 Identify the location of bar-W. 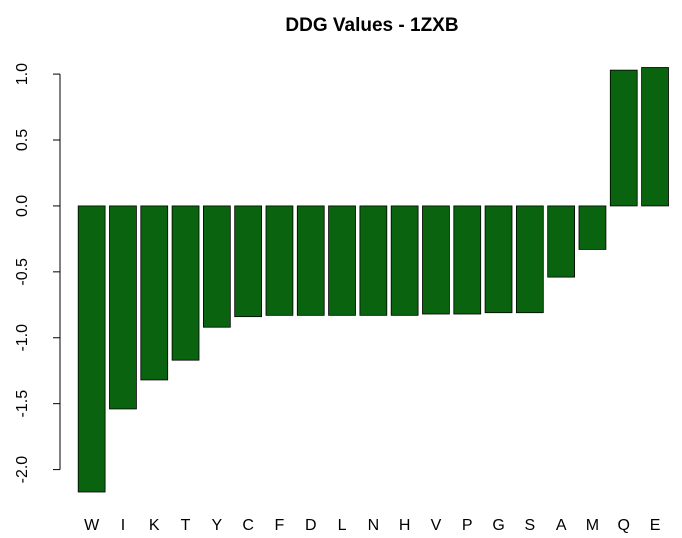
(91, 349).